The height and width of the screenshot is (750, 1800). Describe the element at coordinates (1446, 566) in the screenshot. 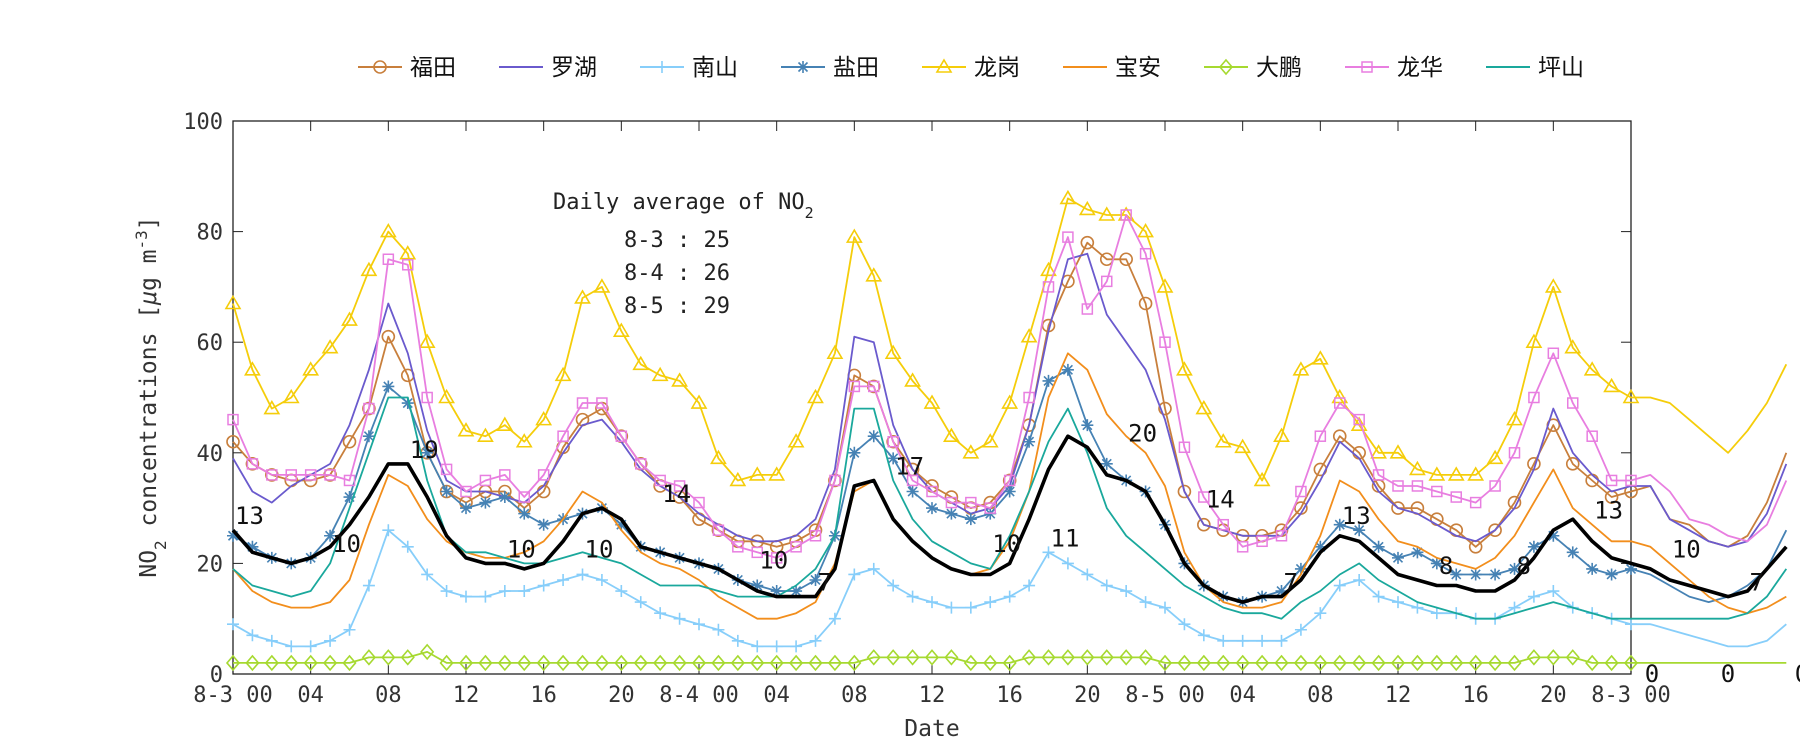

I see `peak-label: 8` at that location.